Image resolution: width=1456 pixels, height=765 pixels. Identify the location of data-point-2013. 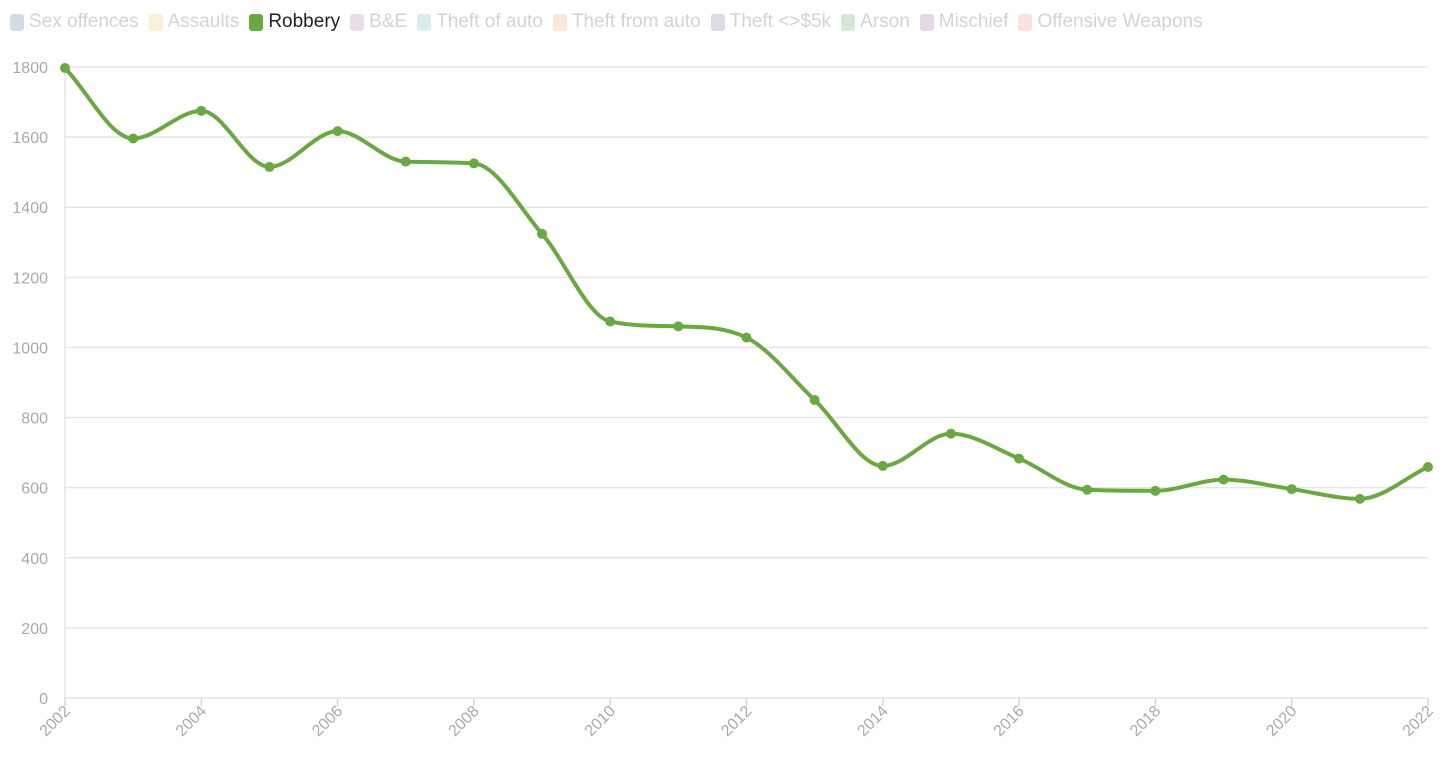
(814, 400).